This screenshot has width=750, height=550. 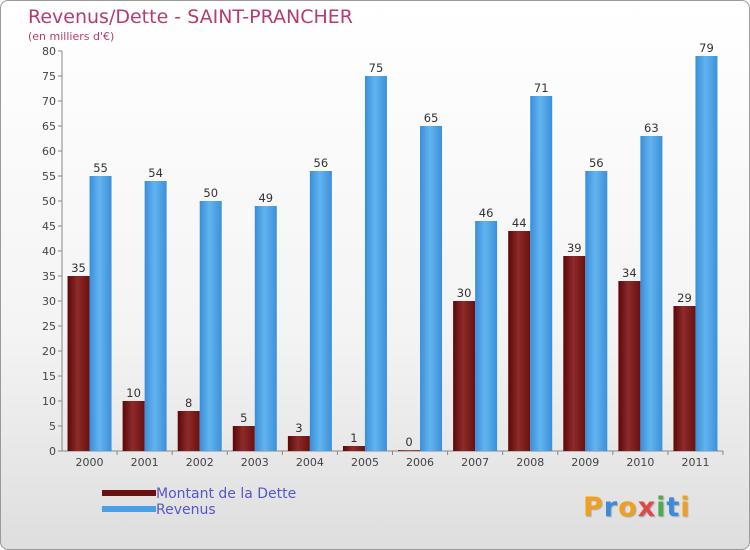 I want to click on data-label-dette: 0, so click(x=408, y=442).